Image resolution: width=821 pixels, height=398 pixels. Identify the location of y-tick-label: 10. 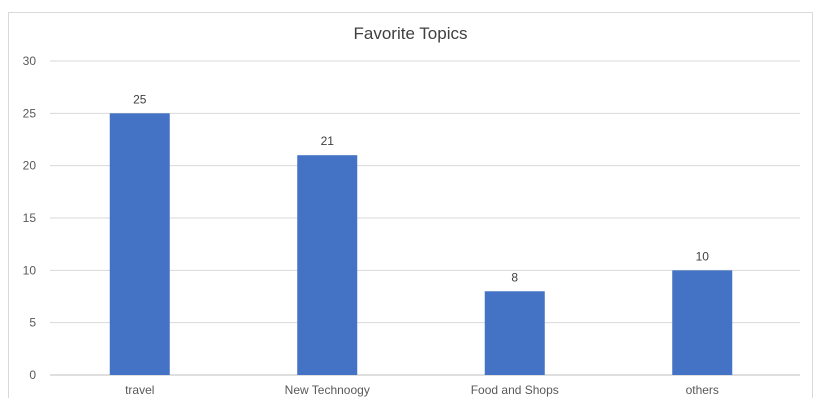
(30, 270).